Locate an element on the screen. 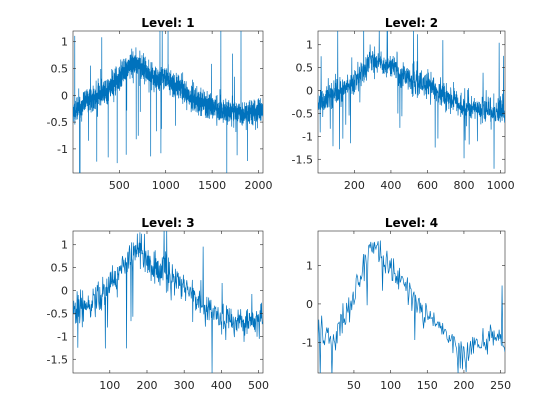  subplot-title: Level: 4 is located at coordinates (411, 223).